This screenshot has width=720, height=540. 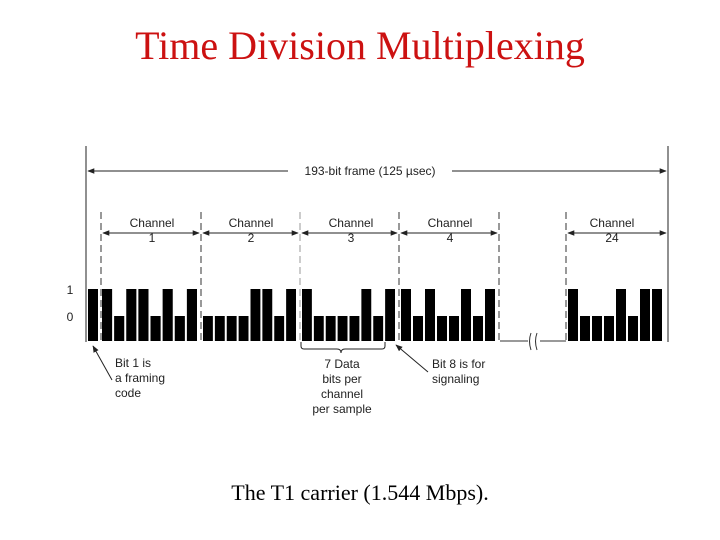 I want to click on channel-2-number: 2, so click(x=251, y=238).